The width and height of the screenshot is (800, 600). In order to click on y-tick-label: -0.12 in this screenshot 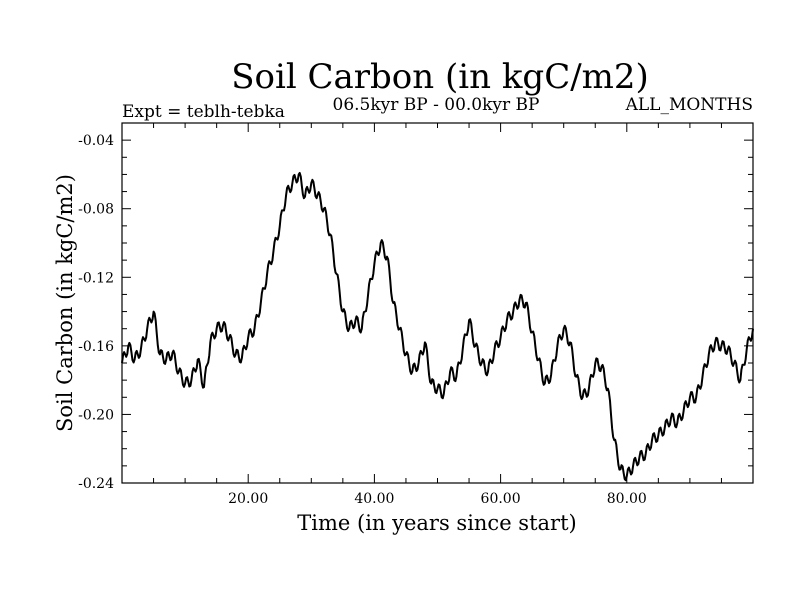, I will do `click(96, 278)`.